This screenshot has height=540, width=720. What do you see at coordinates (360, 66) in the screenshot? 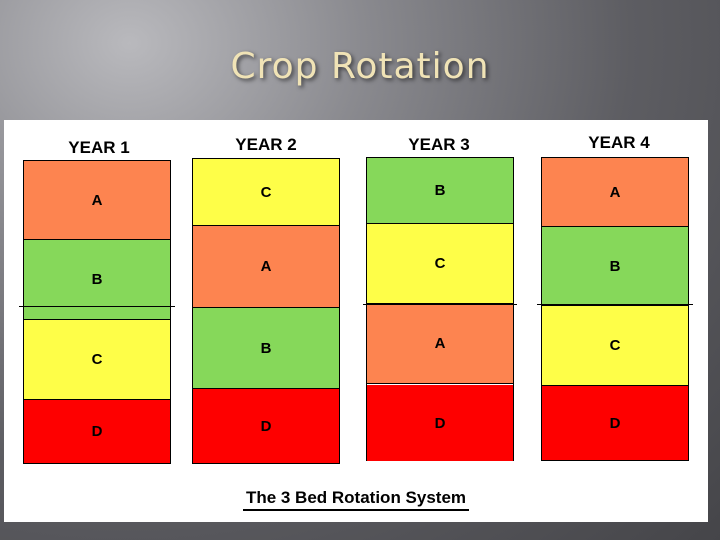
I see `slide-title: Crop Rotation` at bounding box center [360, 66].